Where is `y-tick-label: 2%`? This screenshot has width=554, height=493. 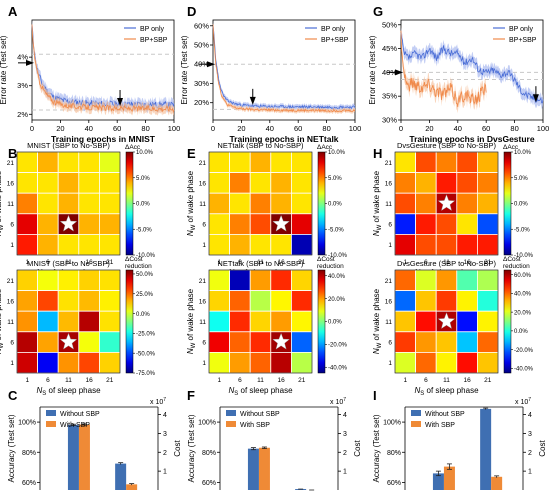
y-tick-label: 2% is located at coordinates (22, 114).